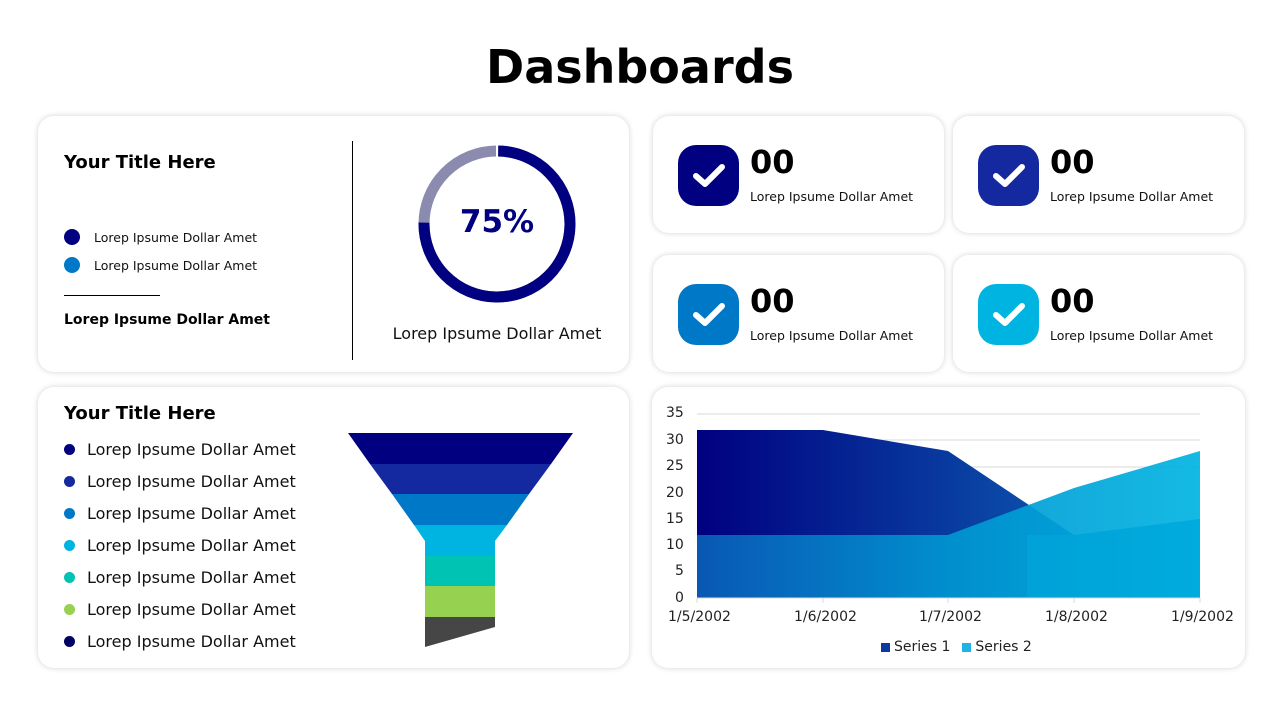  I want to click on y-tick: 25, so click(675, 466).